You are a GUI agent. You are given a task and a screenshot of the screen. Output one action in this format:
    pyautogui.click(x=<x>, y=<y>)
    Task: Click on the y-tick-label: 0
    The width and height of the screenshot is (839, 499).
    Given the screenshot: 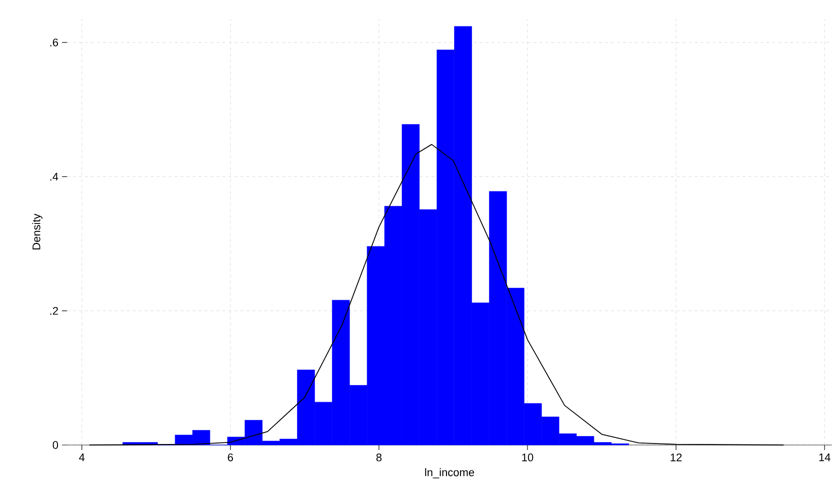 What is the action you would take?
    pyautogui.click(x=55, y=445)
    